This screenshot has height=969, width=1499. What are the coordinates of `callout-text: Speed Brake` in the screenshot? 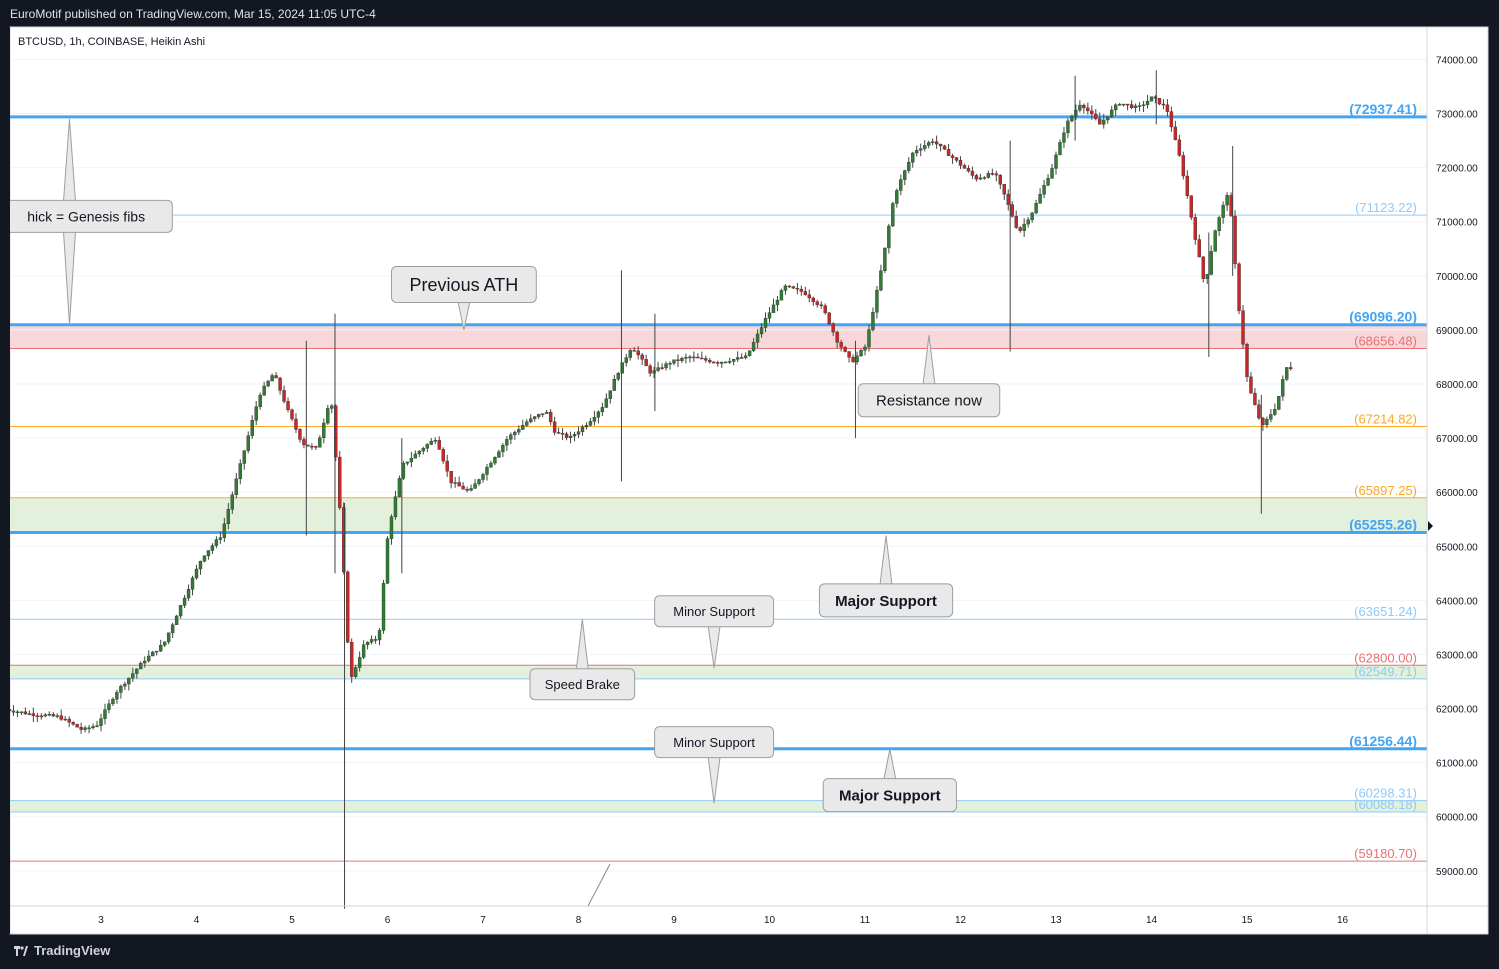 It's located at (582, 684).